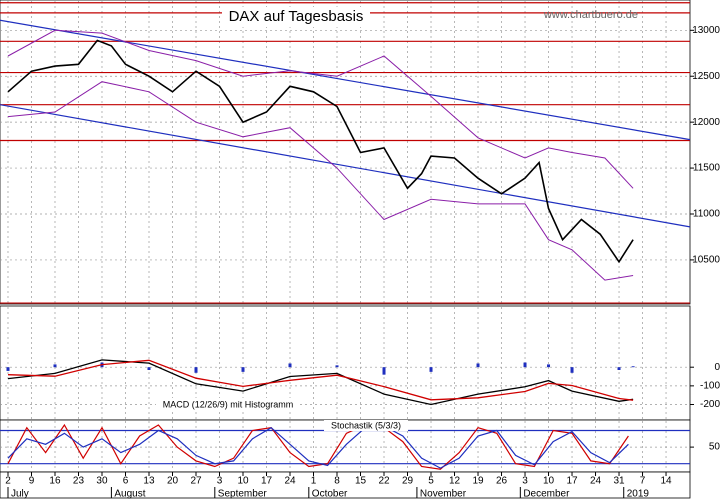 This screenshot has width=723, height=499. I want to click on x-tick-label: 27, so click(196, 481).